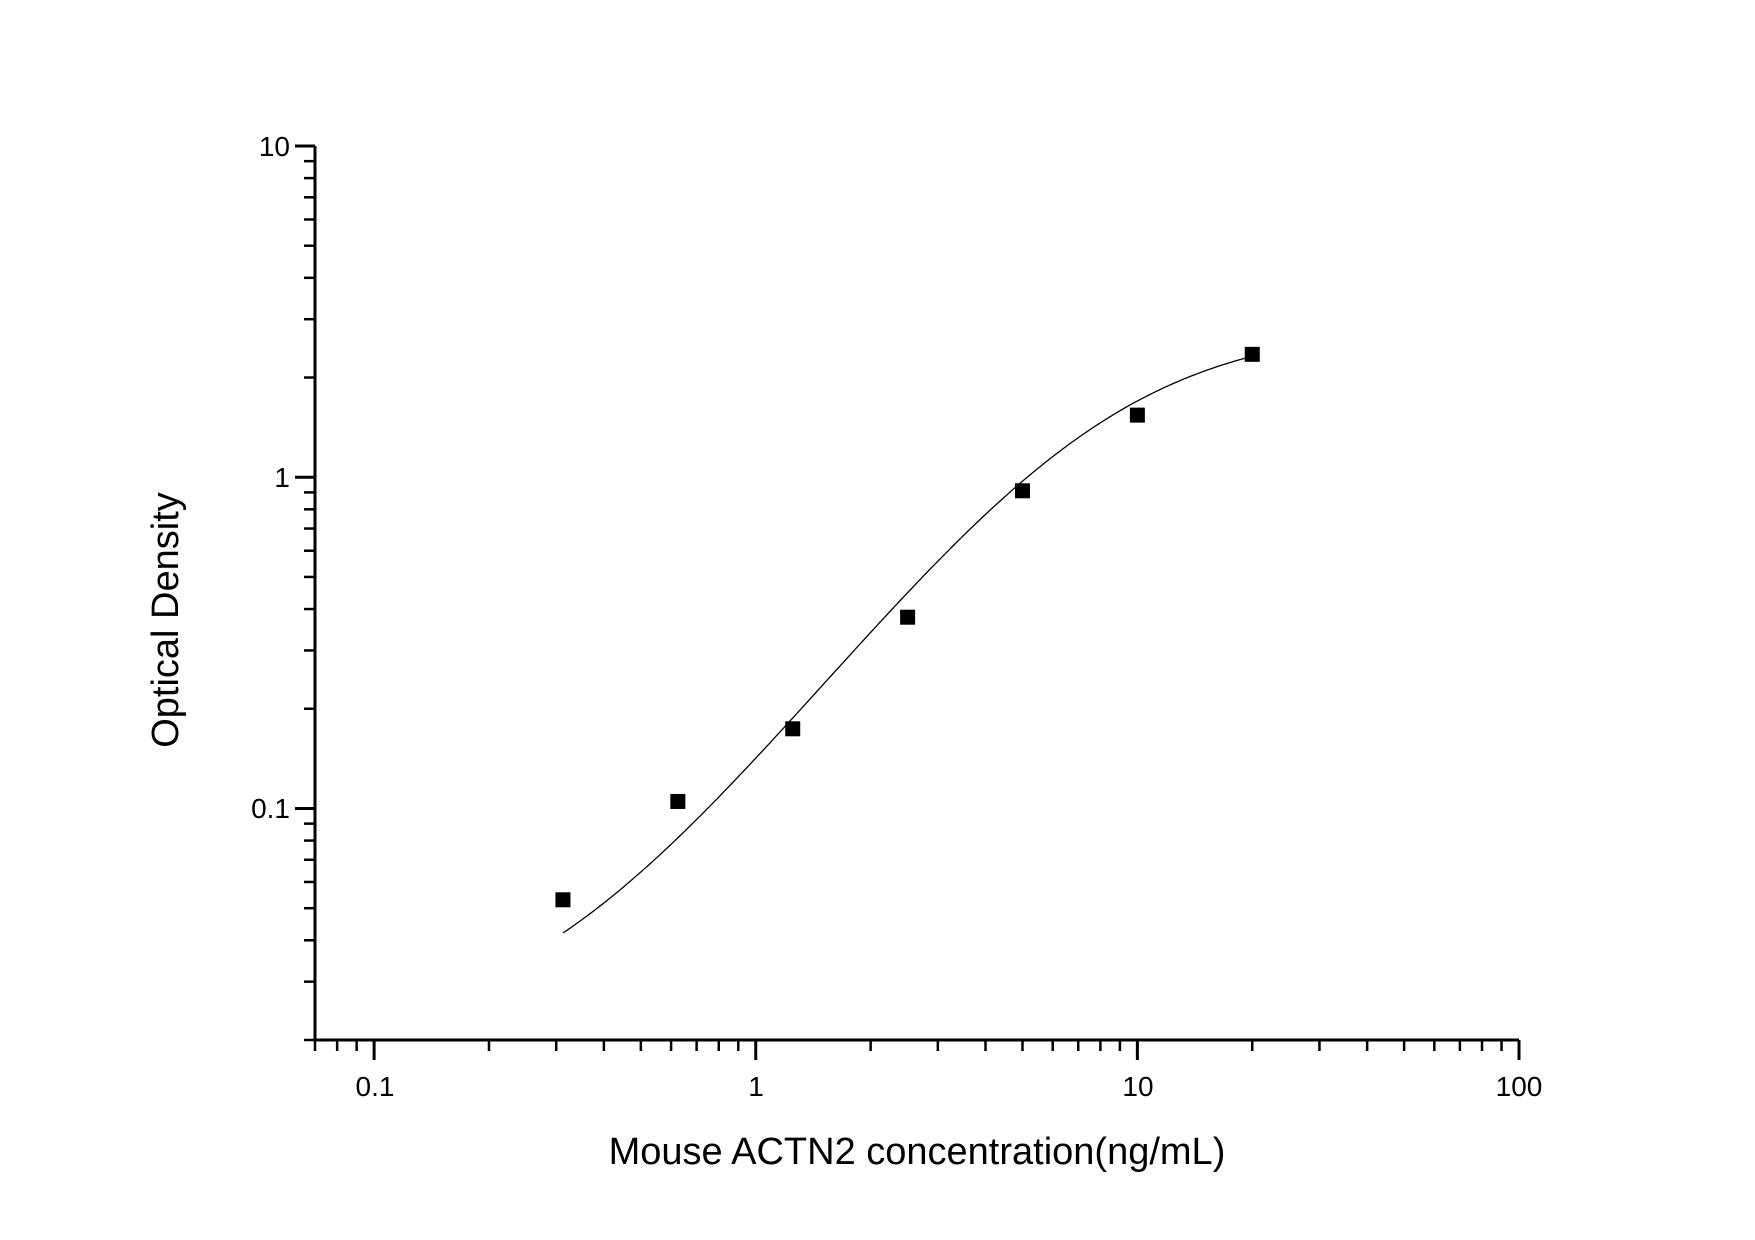 The image size is (1755, 1240). I want to click on y-tick-label: 1, so click(282, 477).